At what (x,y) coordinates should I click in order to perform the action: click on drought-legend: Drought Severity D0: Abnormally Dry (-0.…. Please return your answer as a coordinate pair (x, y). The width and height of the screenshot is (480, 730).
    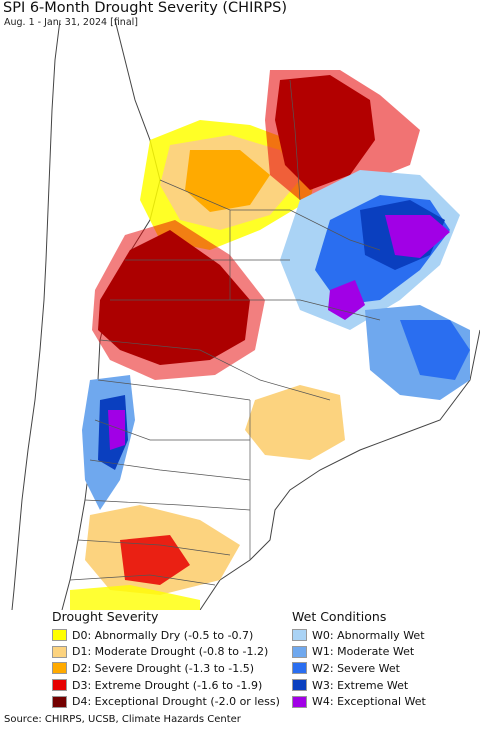
    Looking at the image, I should click on (166, 659).